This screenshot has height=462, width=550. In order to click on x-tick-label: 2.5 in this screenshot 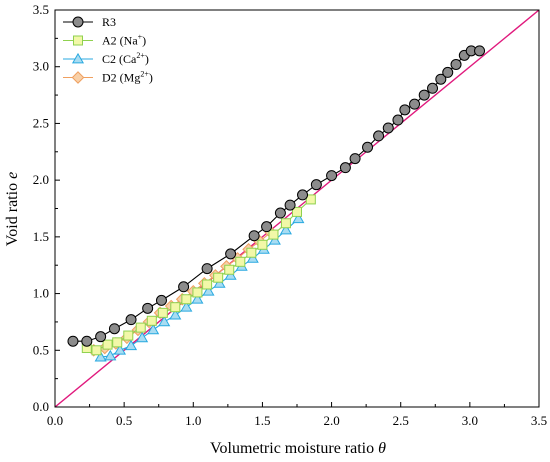, I will do `click(401, 420)`.